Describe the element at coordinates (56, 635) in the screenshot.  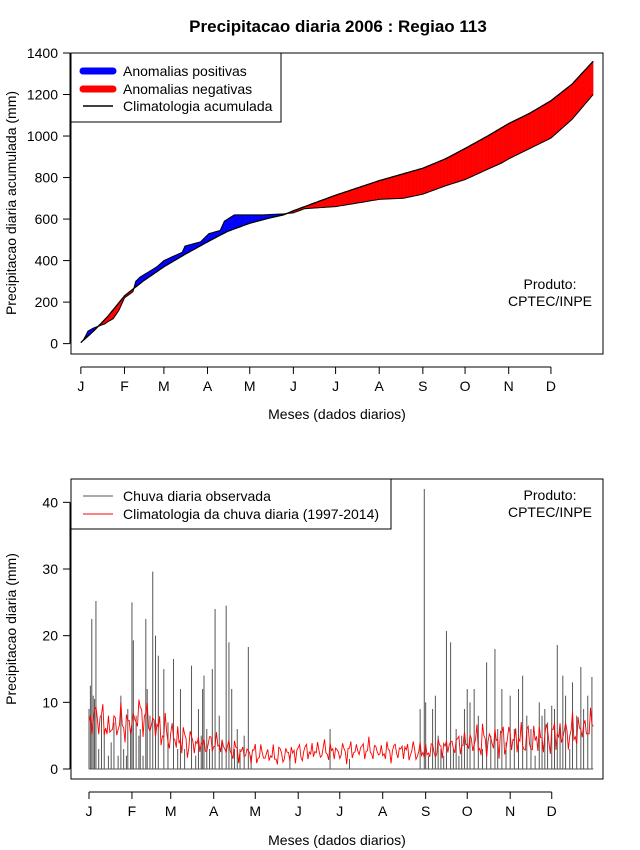
I see `y-axis: 0 10 20 30 40` at that location.